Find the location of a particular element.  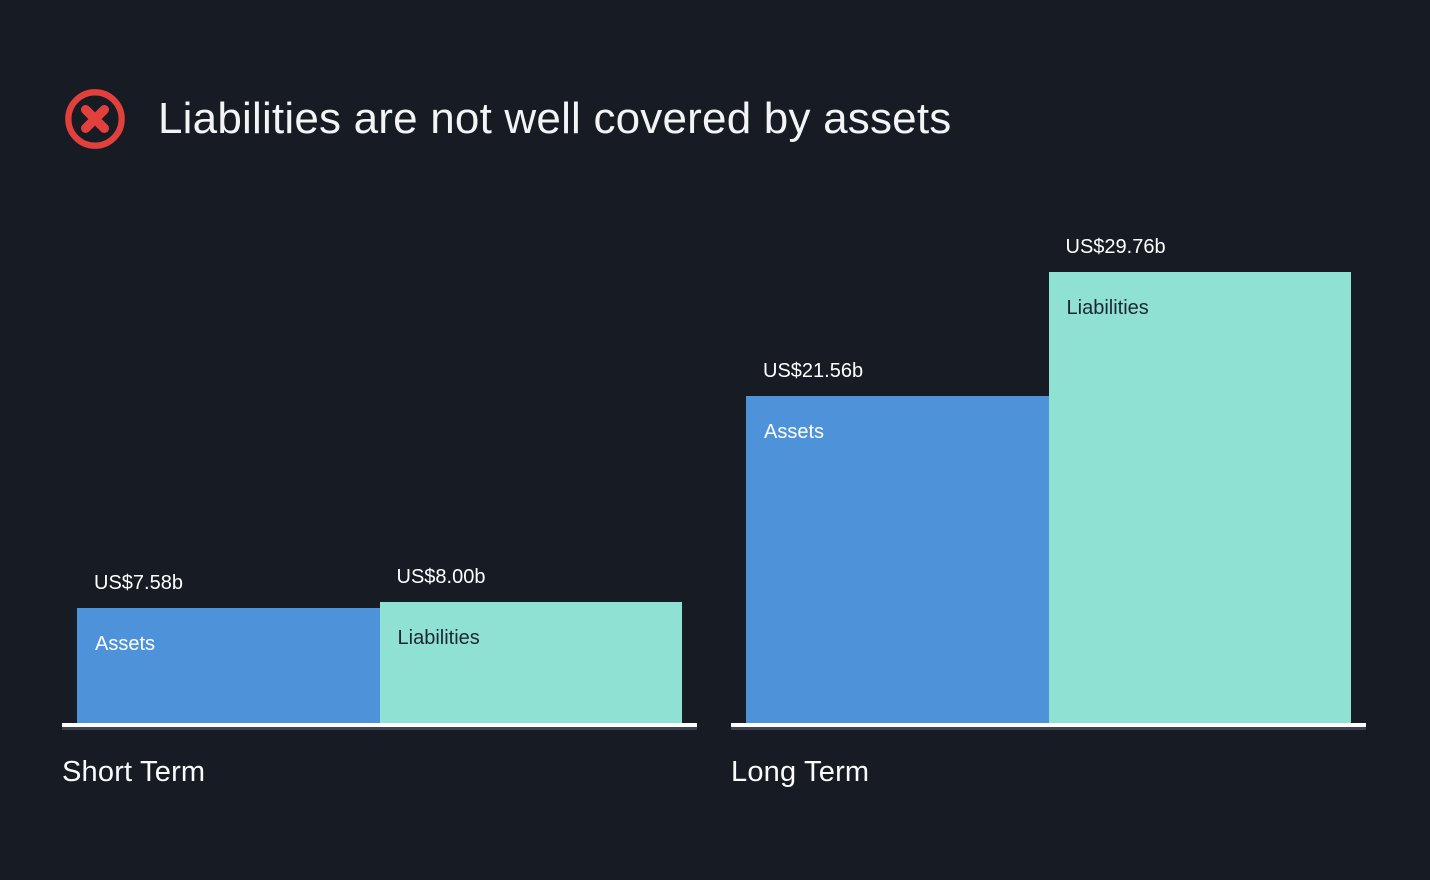

group-label-long-term: Long Term is located at coordinates (800, 772).